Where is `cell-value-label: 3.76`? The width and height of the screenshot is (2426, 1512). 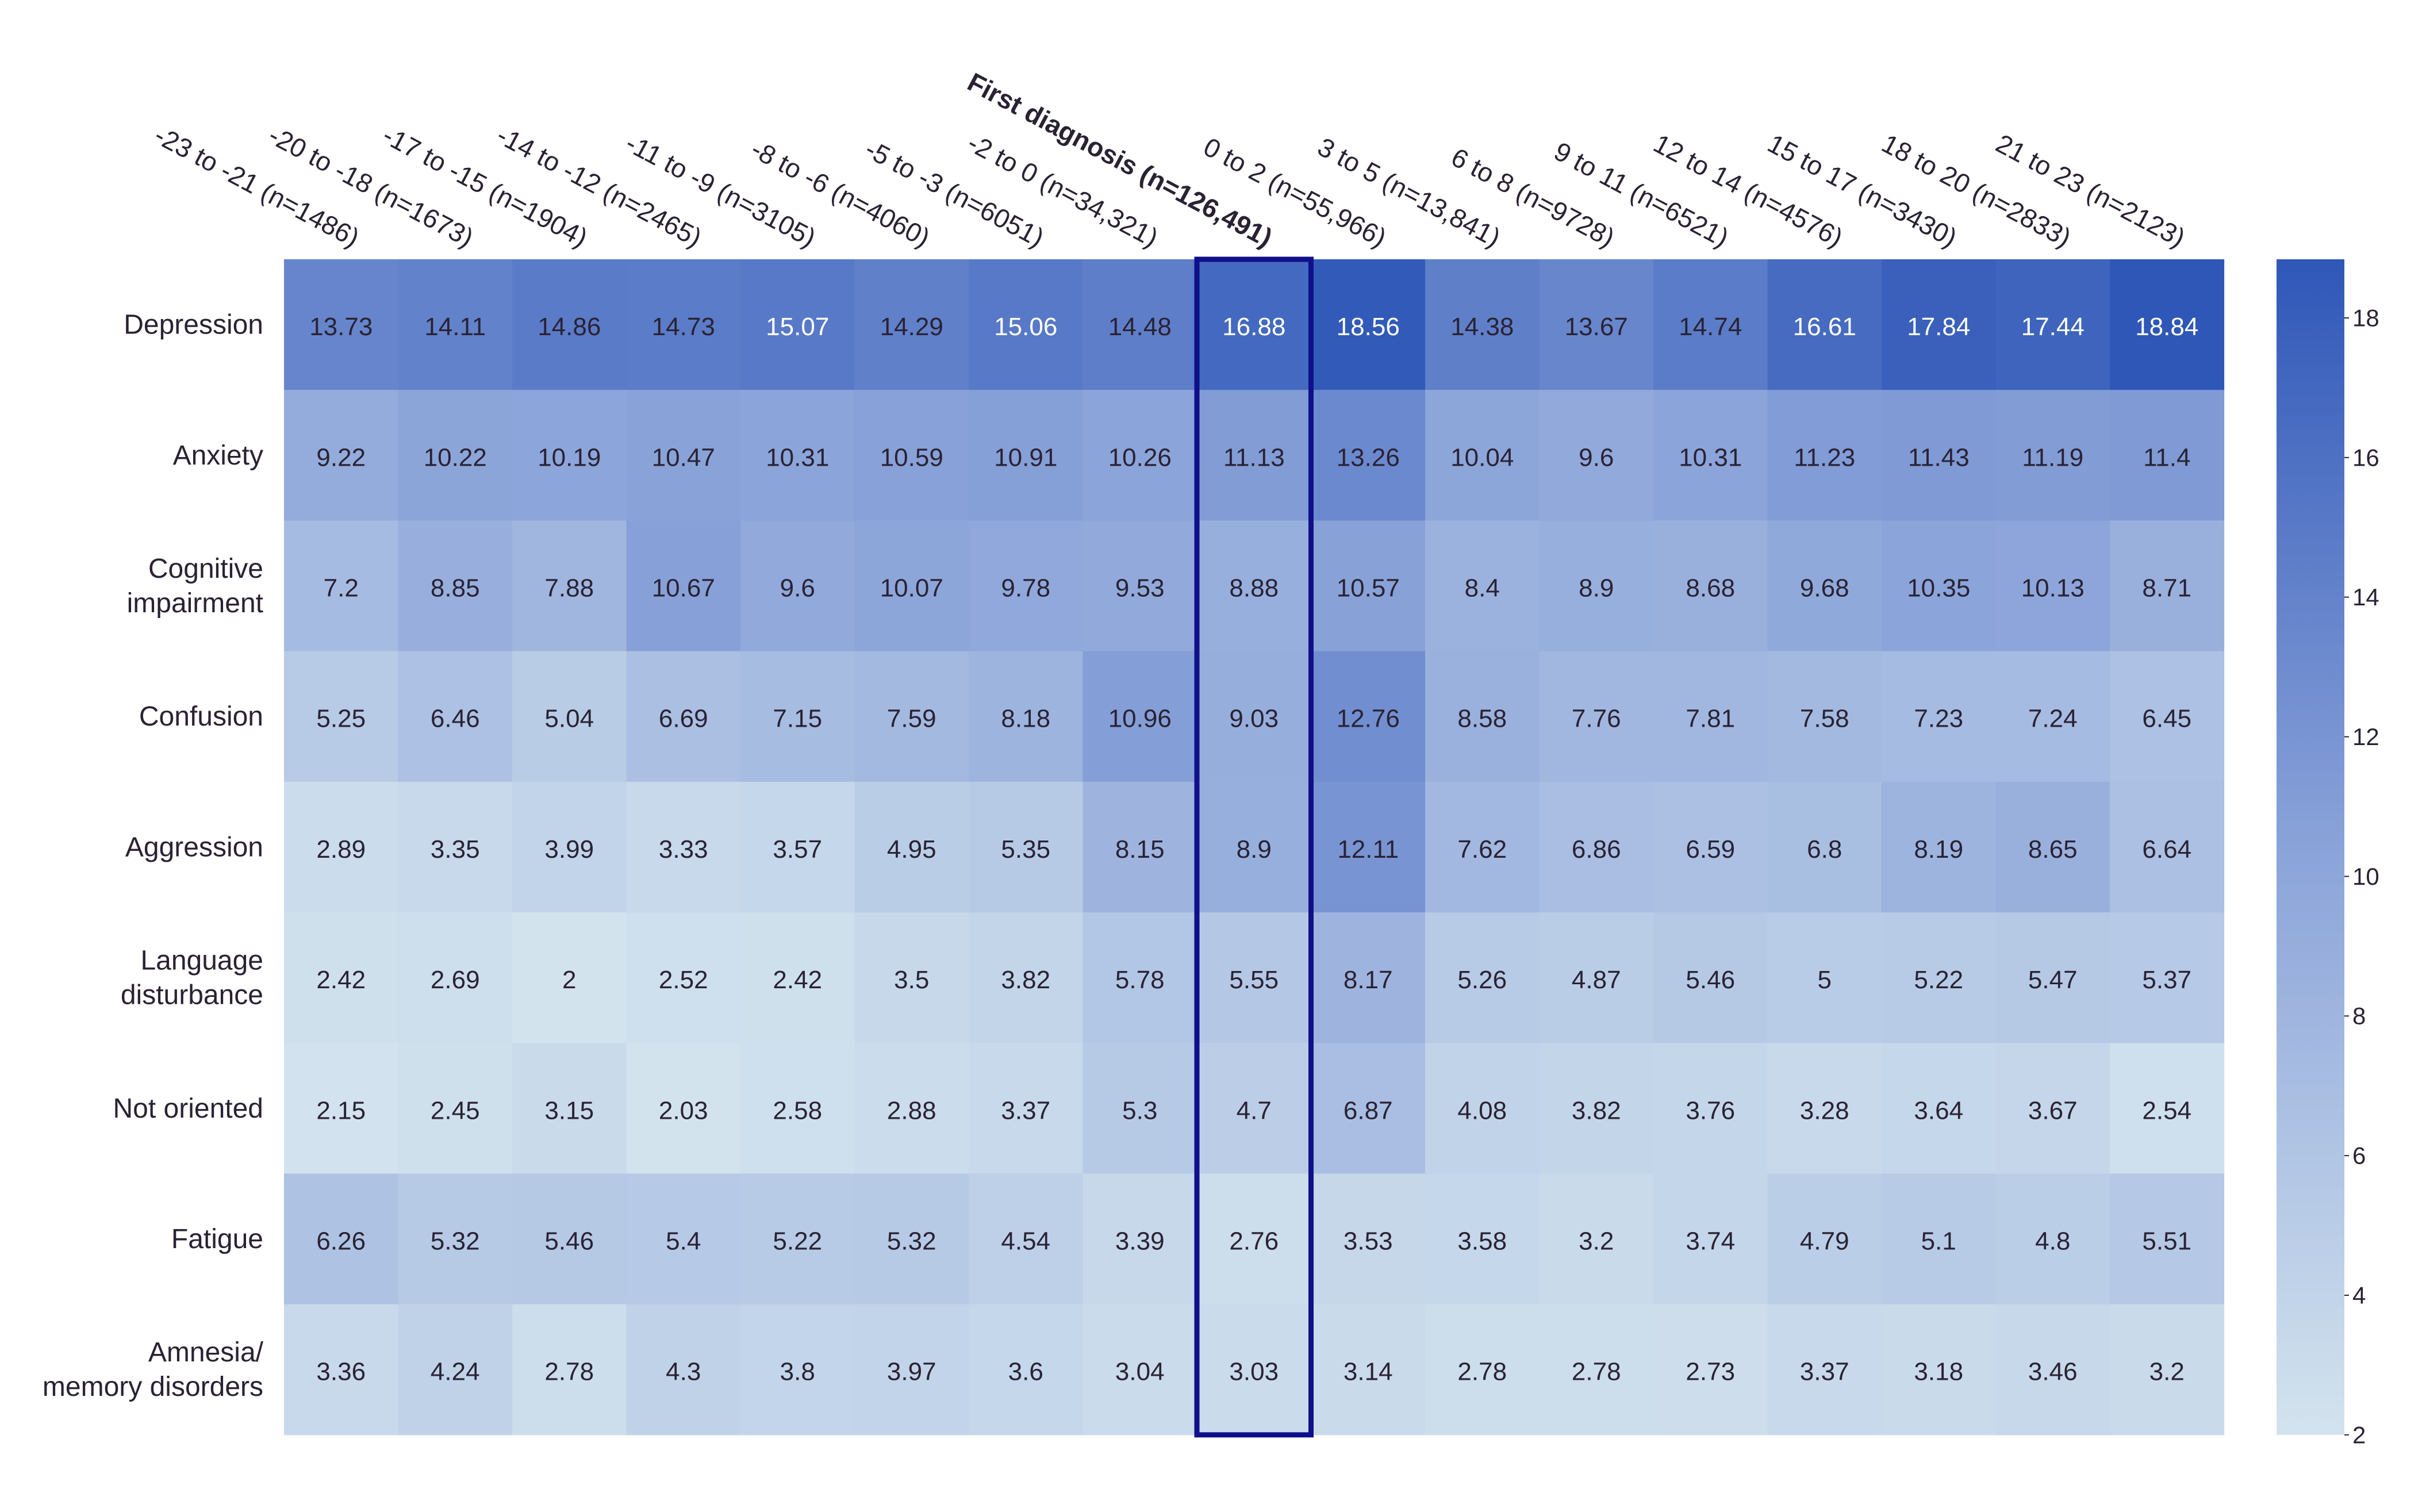 cell-value-label: 3.76 is located at coordinates (1711, 1110).